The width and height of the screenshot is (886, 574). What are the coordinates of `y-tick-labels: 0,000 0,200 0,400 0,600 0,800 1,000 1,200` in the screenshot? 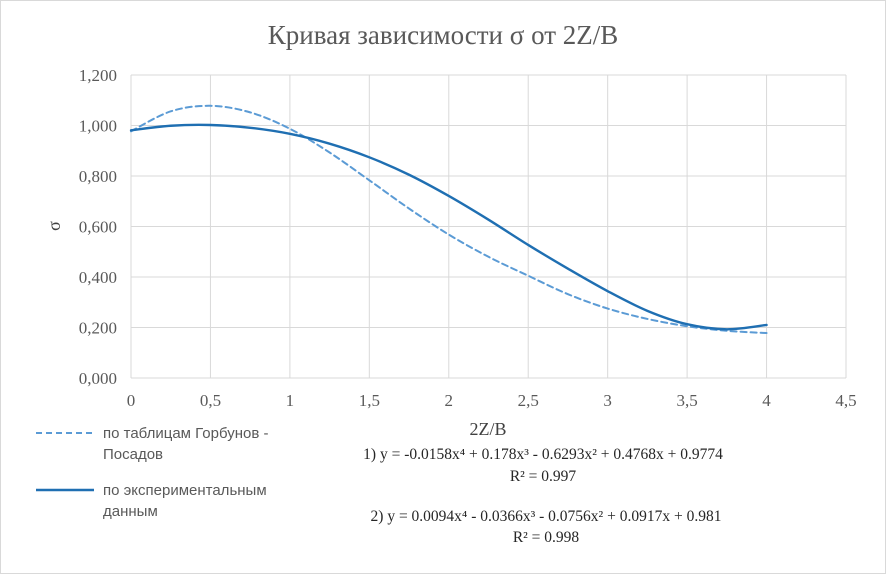 It's located at (98, 227).